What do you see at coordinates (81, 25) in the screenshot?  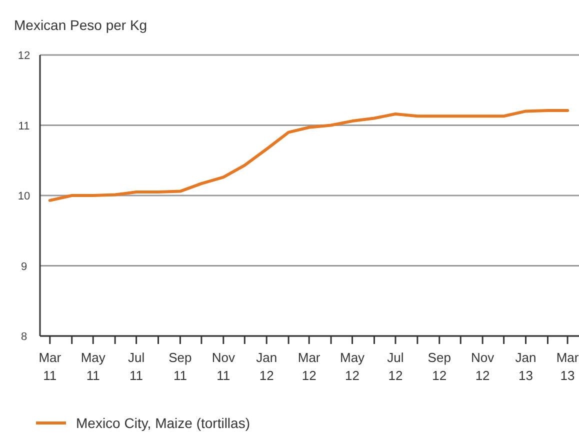 I see `chart-title: Mexican Peso per Kg` at bounding box center [81, 25].